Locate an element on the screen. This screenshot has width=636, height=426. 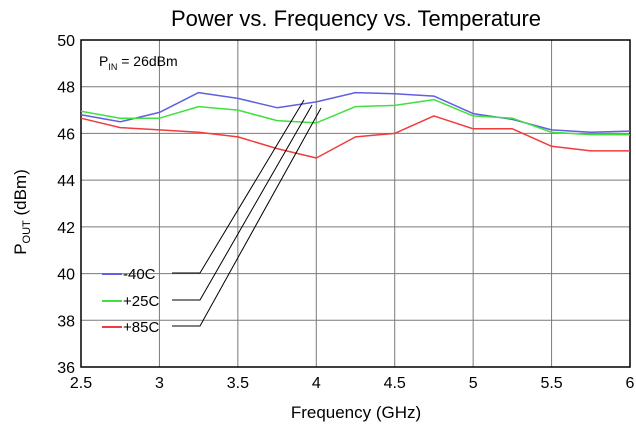
y-axis-label: POUT (dBm) is located at coordinates (22, 212).